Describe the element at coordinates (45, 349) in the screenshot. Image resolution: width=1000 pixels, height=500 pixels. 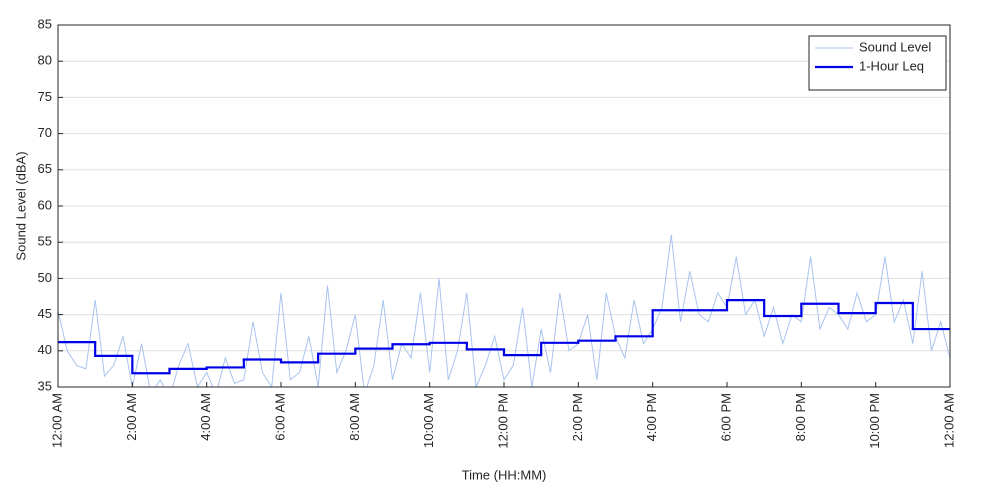
I see `y-tick-label: 40` at that location.